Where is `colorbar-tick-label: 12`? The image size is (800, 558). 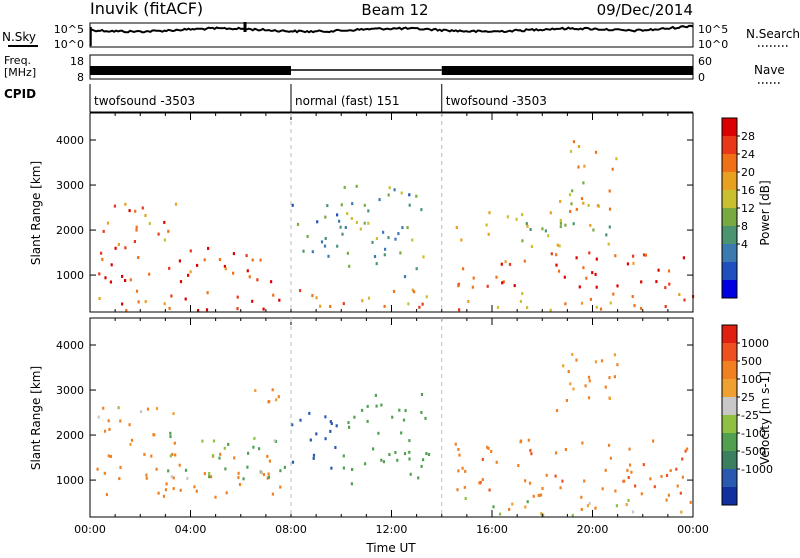 colorbar-tick-label: 12 is located at coordinates (748, 208).